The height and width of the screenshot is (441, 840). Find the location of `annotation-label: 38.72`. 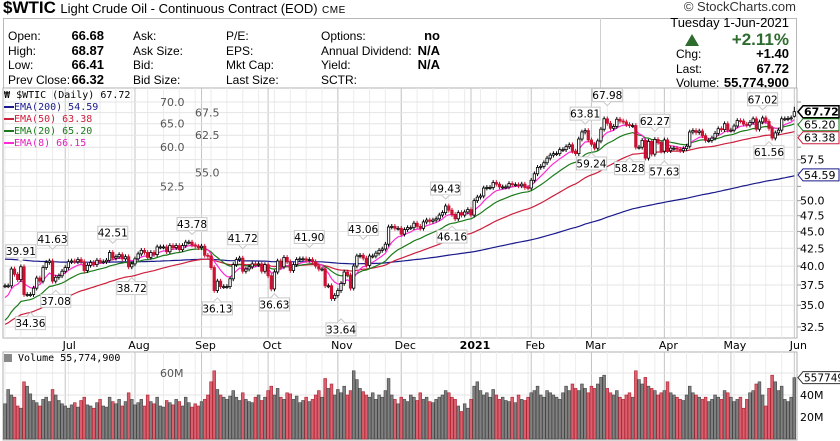

annotation-label: 38.72 is located at coordinates (132, 289).